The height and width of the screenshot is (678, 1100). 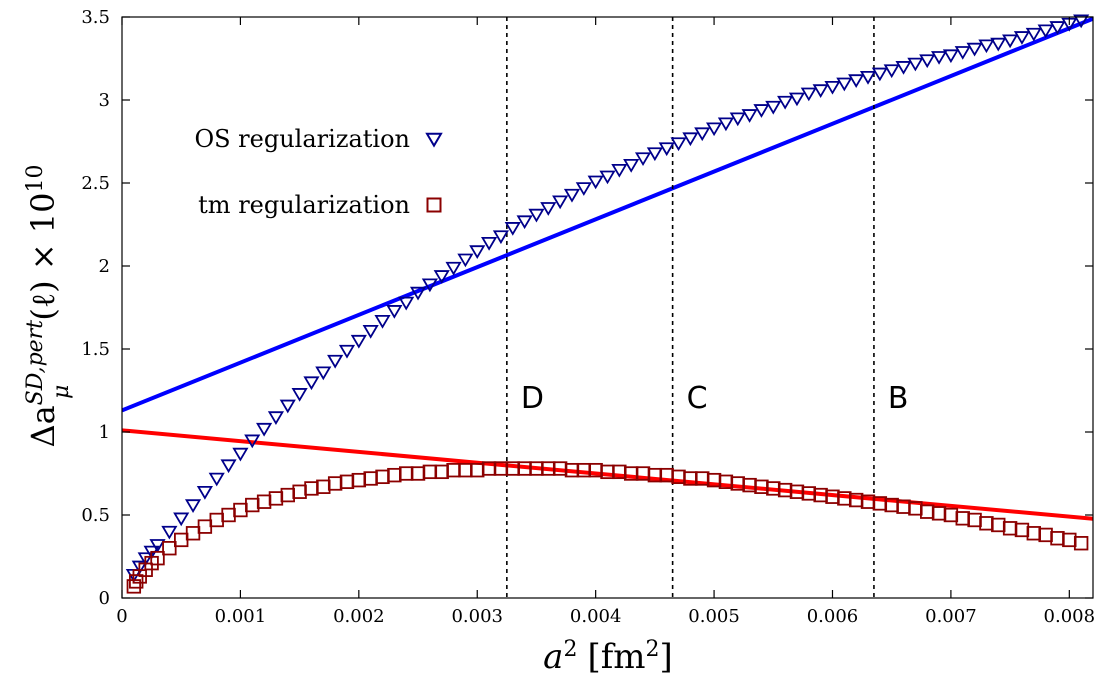 I want to click on y-tick-label: 0, so click(x=104, y=598).